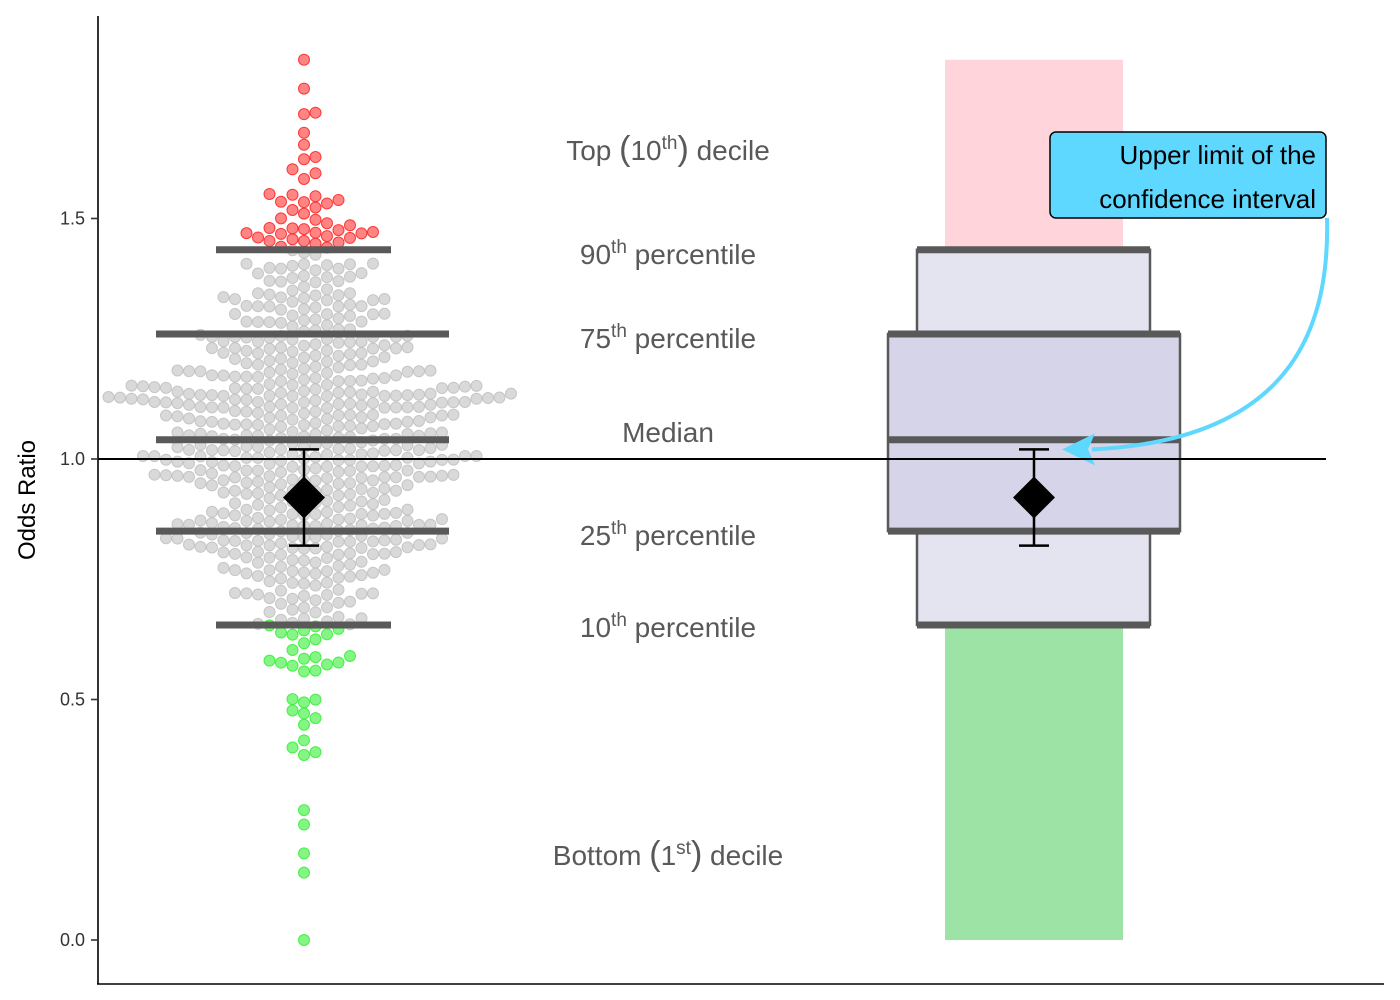 This screenshot has width=1400, height=1000. I want to click on p25-label: 25th percentile, so click(668, 534).